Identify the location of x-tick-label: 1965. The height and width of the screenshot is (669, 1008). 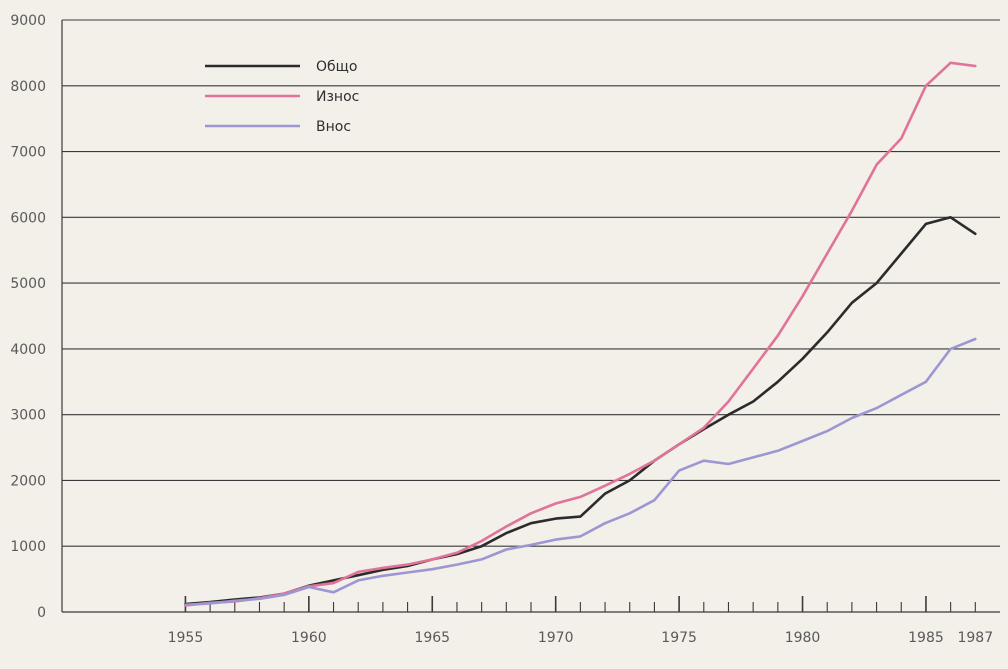
(432, 638).